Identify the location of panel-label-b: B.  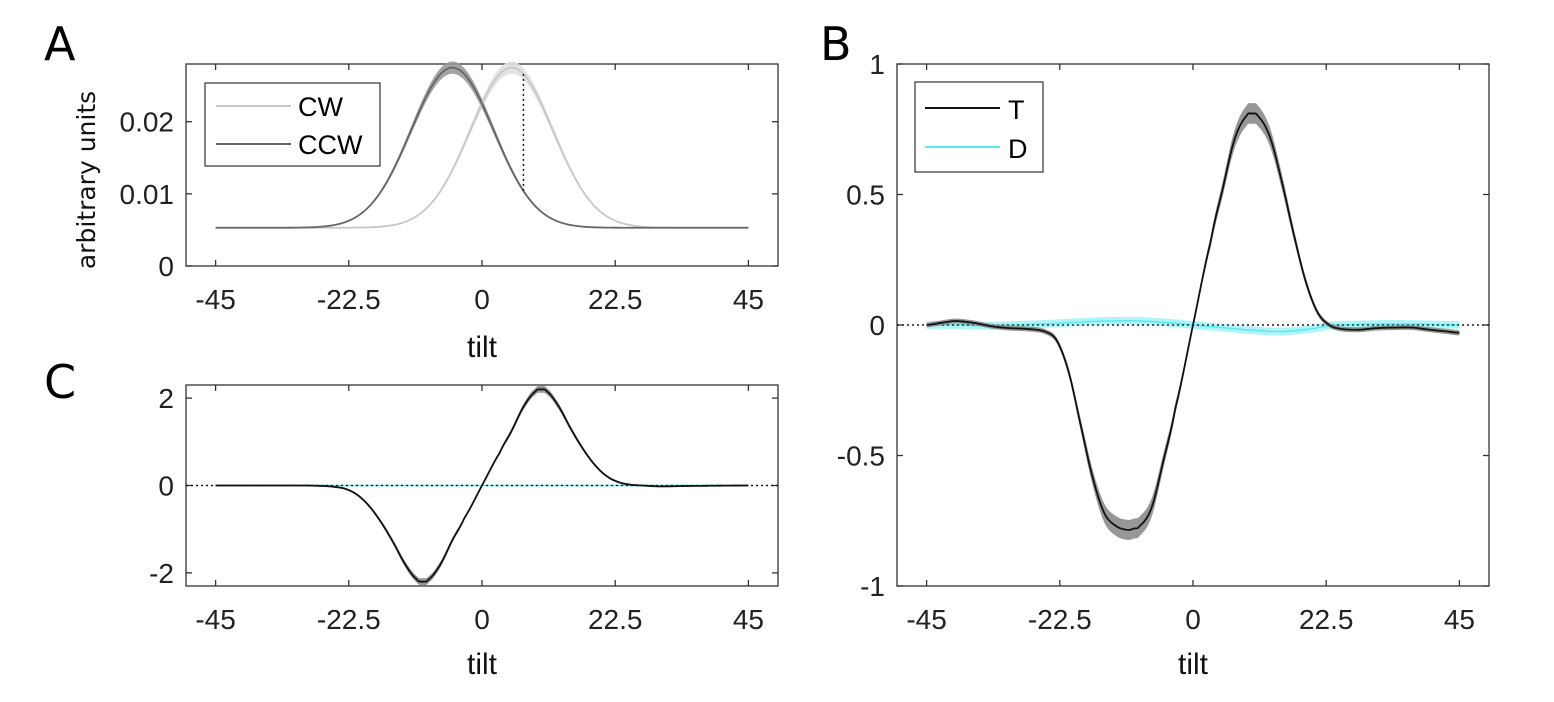
(836, 44).